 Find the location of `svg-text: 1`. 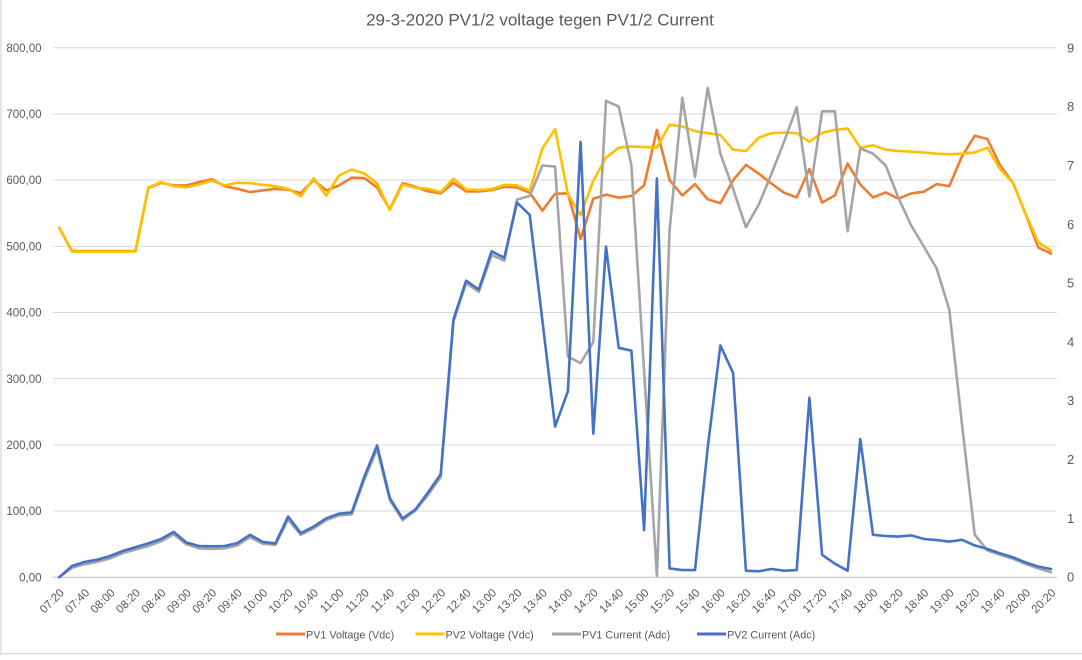

svg-text: 1 is located at coordinates (1070, 518).